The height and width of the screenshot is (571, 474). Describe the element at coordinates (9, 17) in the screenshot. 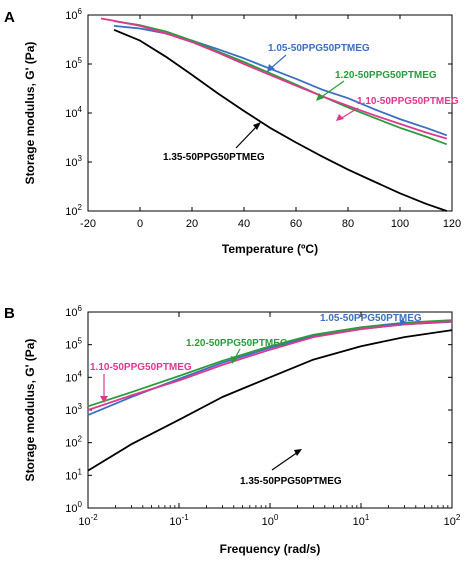

I see `panel-a-letter: A` at that location.